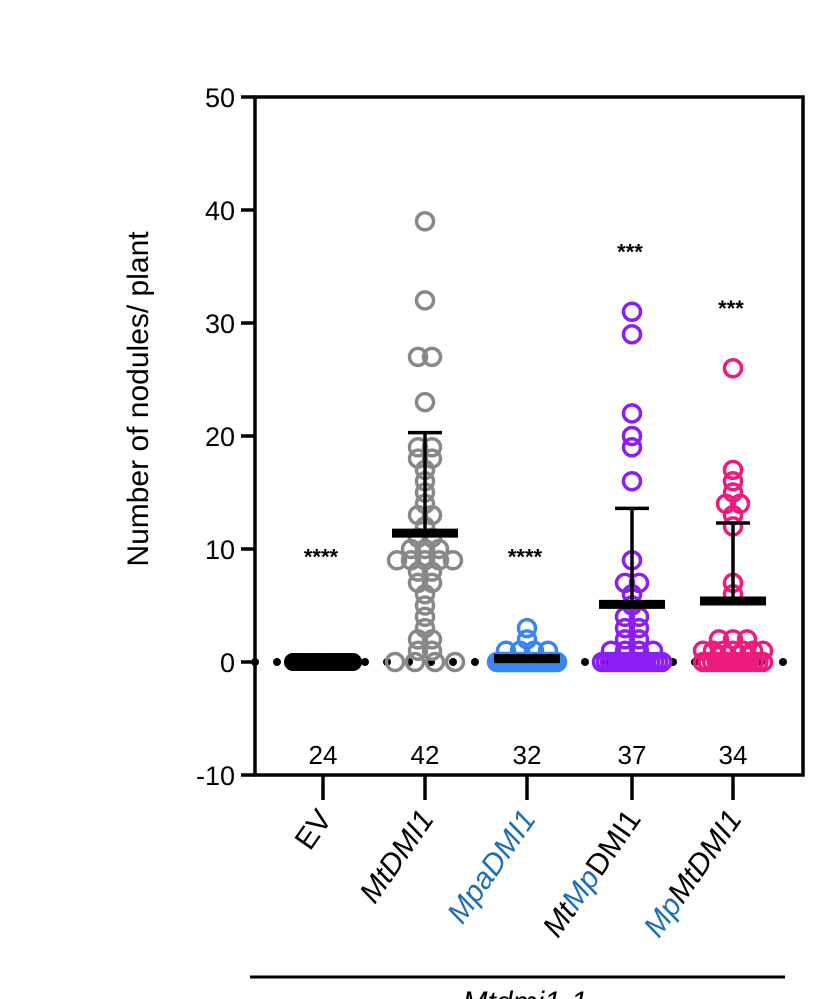 The height and width of the screenshot is (999, 820). I want to click on x-category-label-part: MpaDMI1, so click(492, 866).